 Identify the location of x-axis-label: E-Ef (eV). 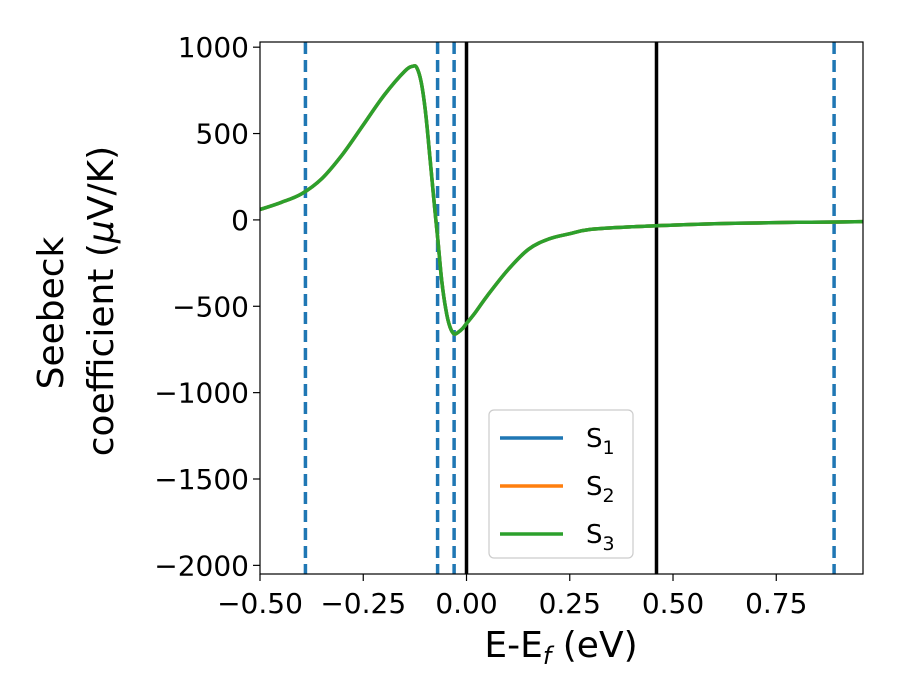
(560, 647).